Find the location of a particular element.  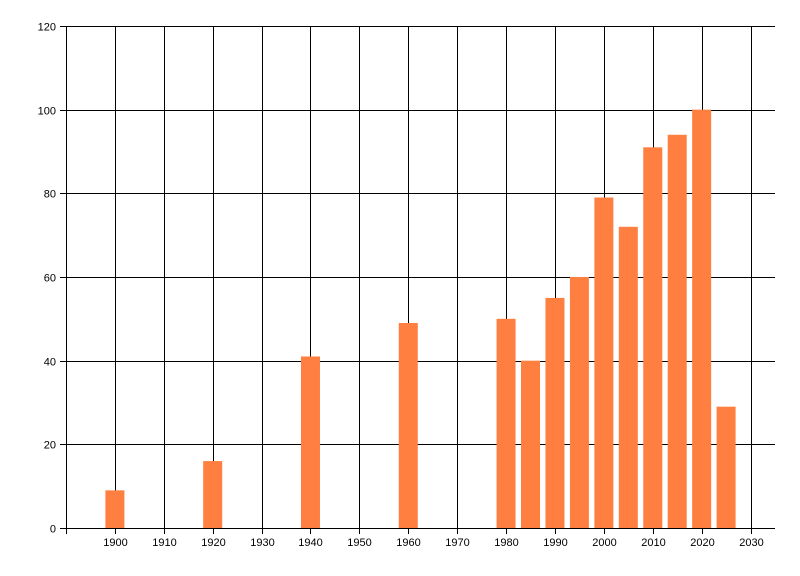

bar-2000 is located at coordinates (604, 362).